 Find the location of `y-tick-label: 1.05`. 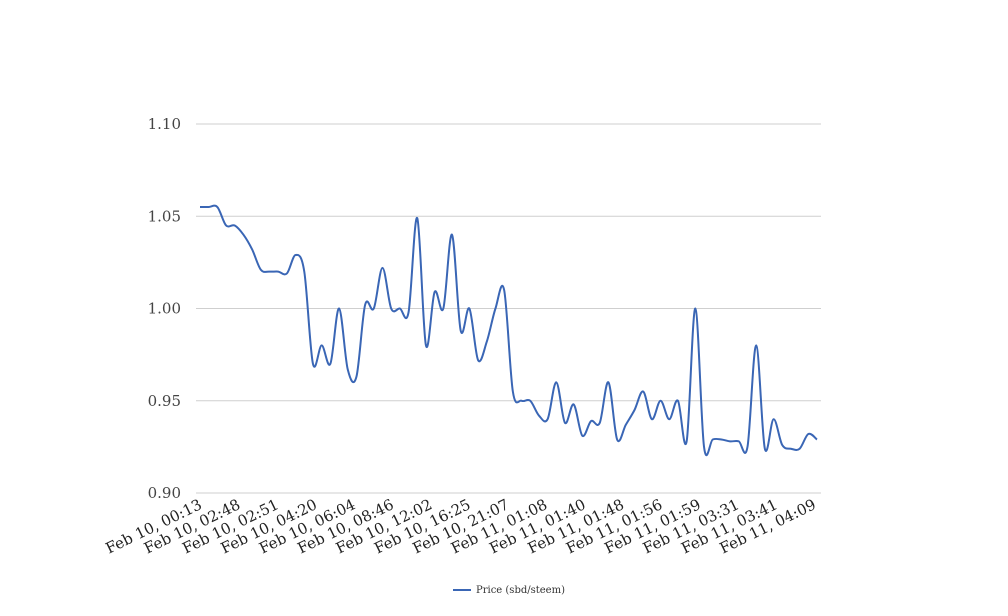

y-tick-label: 1.05 is located at coordinates (164, 216).